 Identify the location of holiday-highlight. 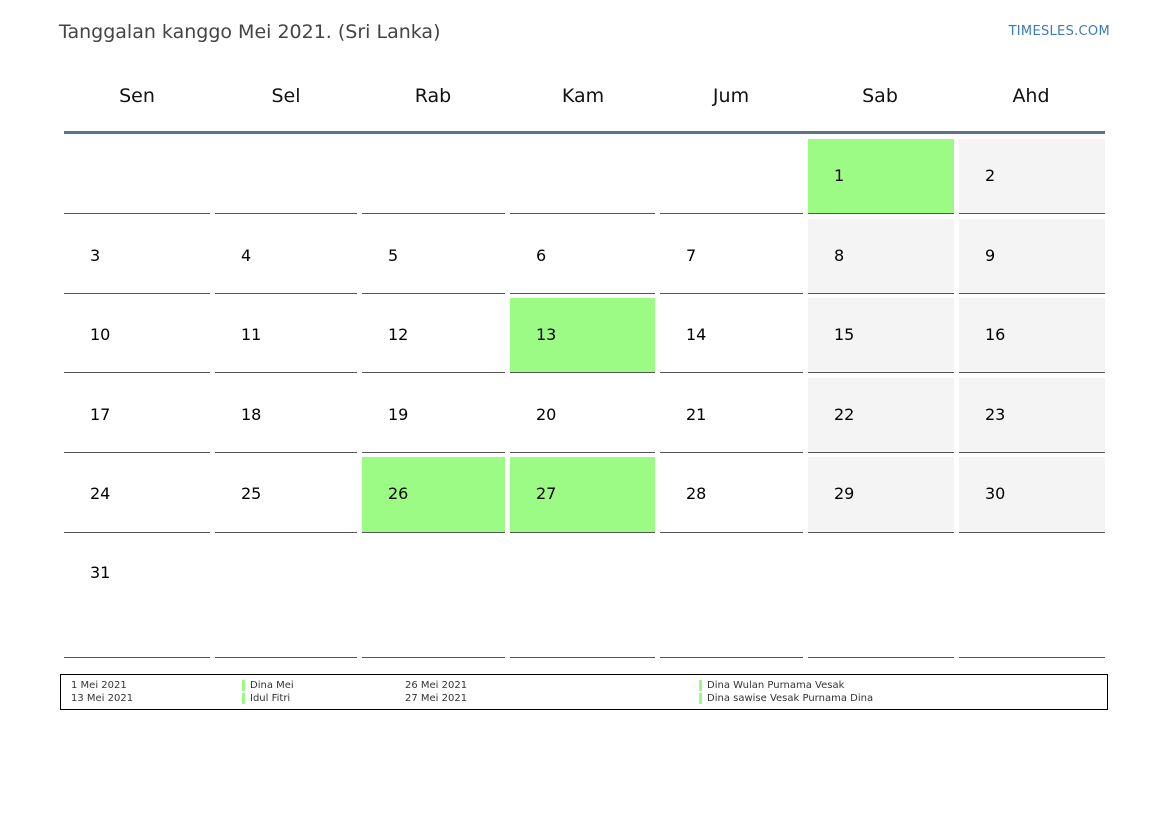
(433, 494).